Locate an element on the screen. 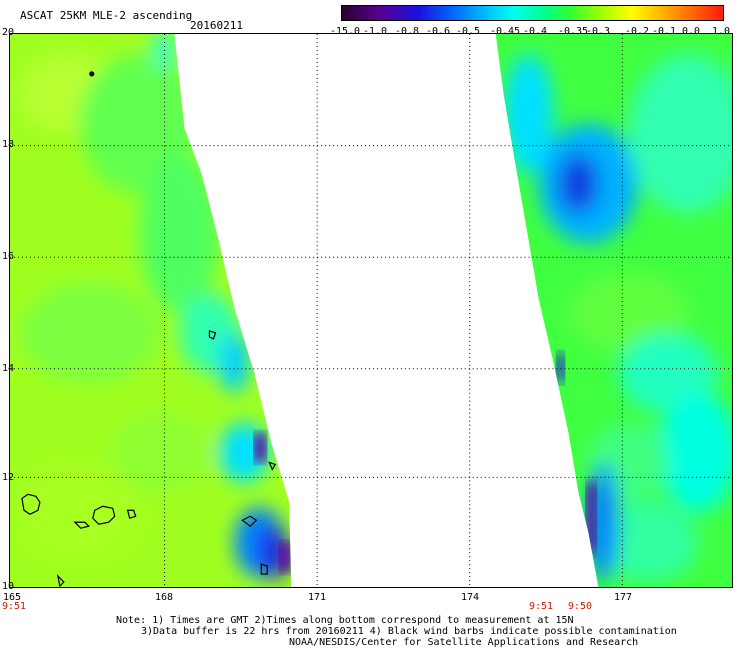  cb-label: -15.0 is located at coordinates (345, 31).